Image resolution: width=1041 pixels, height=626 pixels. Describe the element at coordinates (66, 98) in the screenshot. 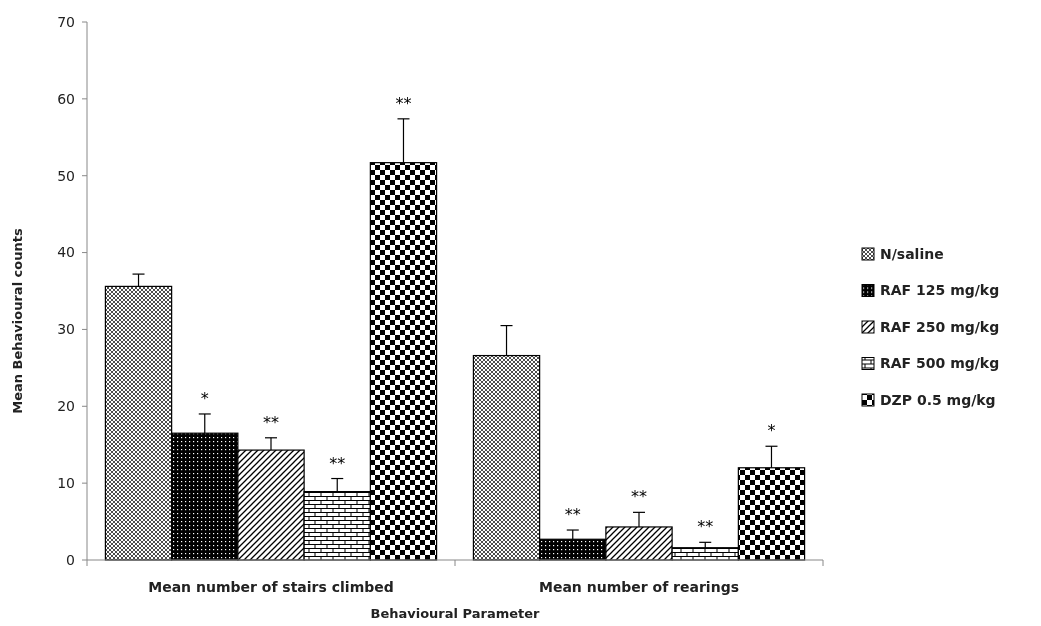

I see `y-tick-label: 60` at that location.